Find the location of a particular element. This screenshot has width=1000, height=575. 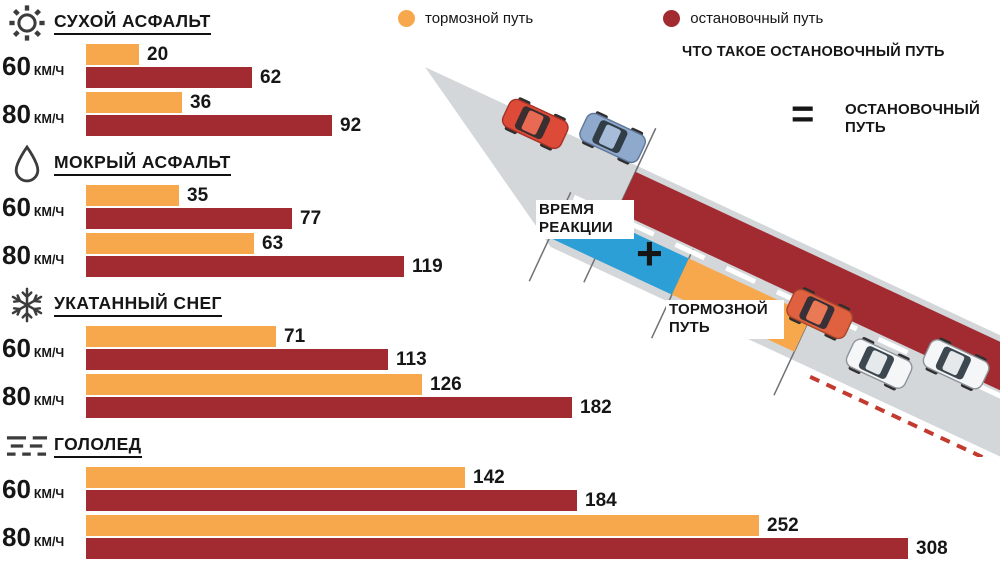

braking-bar-row: 126 is located at coordinates (543, 384).